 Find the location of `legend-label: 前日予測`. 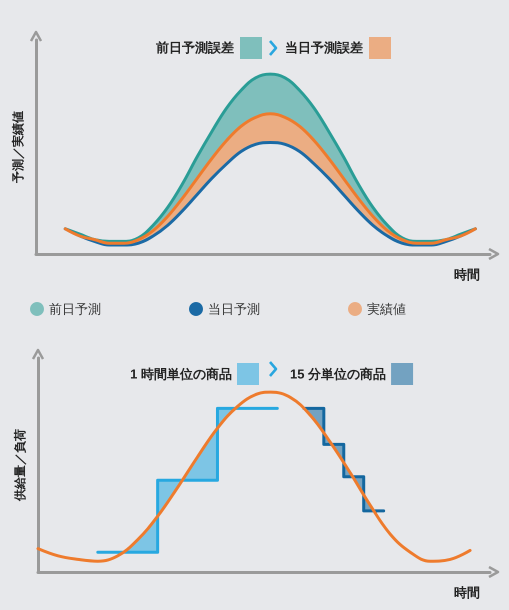

legend-label: 前日予測 is located at coordinates (75, 309).